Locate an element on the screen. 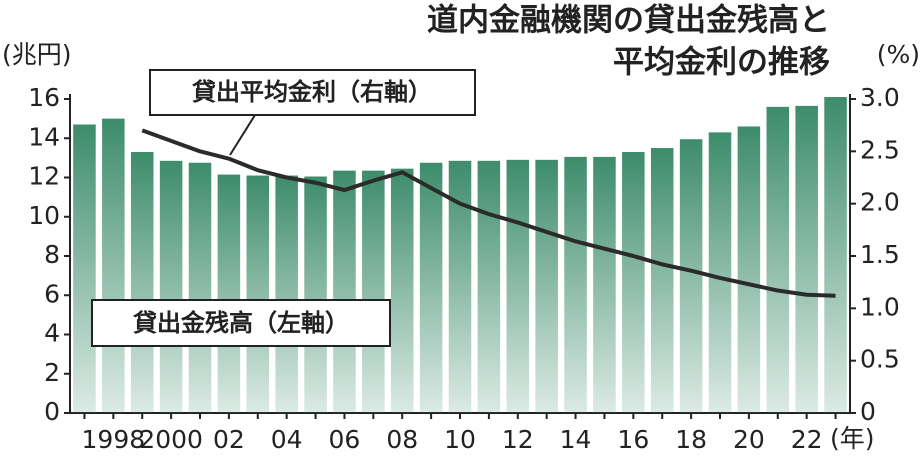 This screenshot has width=923, height=456. x-tick-label: 02 is located at coordinates (229, 439).